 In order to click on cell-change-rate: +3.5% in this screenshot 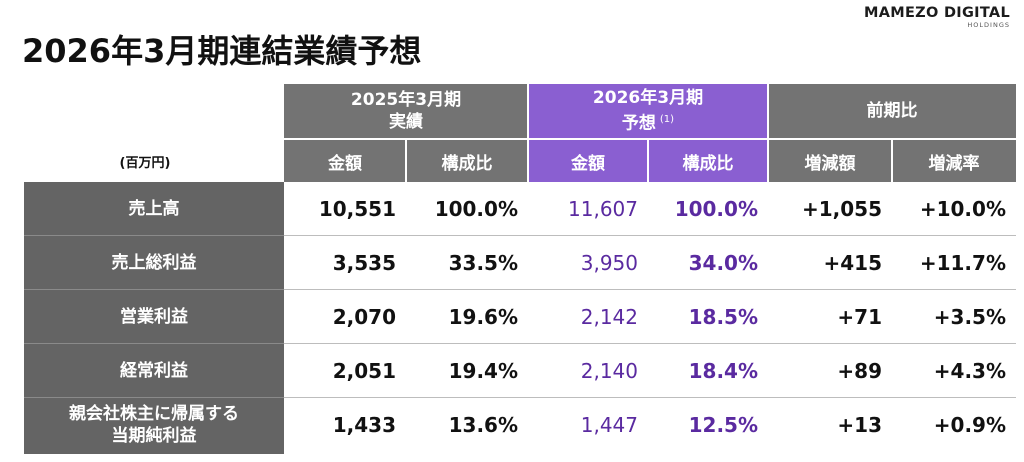, I will do `click(969, 317)`.